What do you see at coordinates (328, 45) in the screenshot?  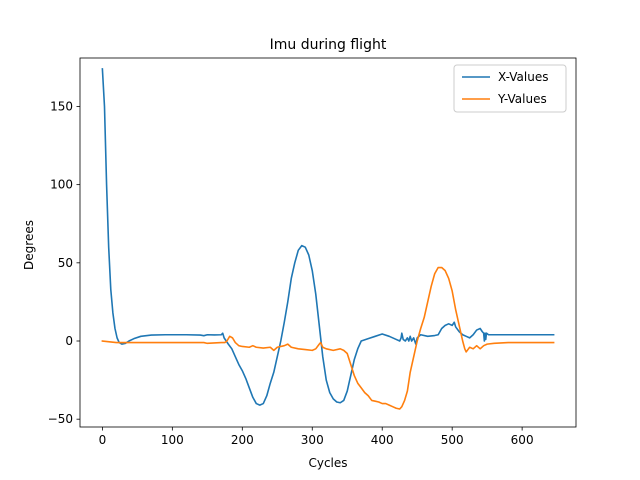 I see `chart-title: Imu during flight` at bounding box center [328, 45].